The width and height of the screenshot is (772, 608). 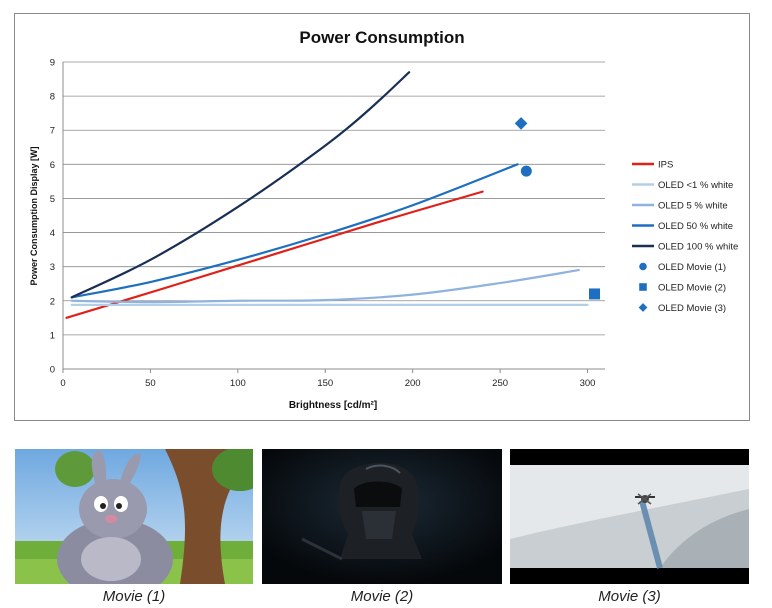 I want to click on x-tick-label: 100, so click(x=238, y=383).